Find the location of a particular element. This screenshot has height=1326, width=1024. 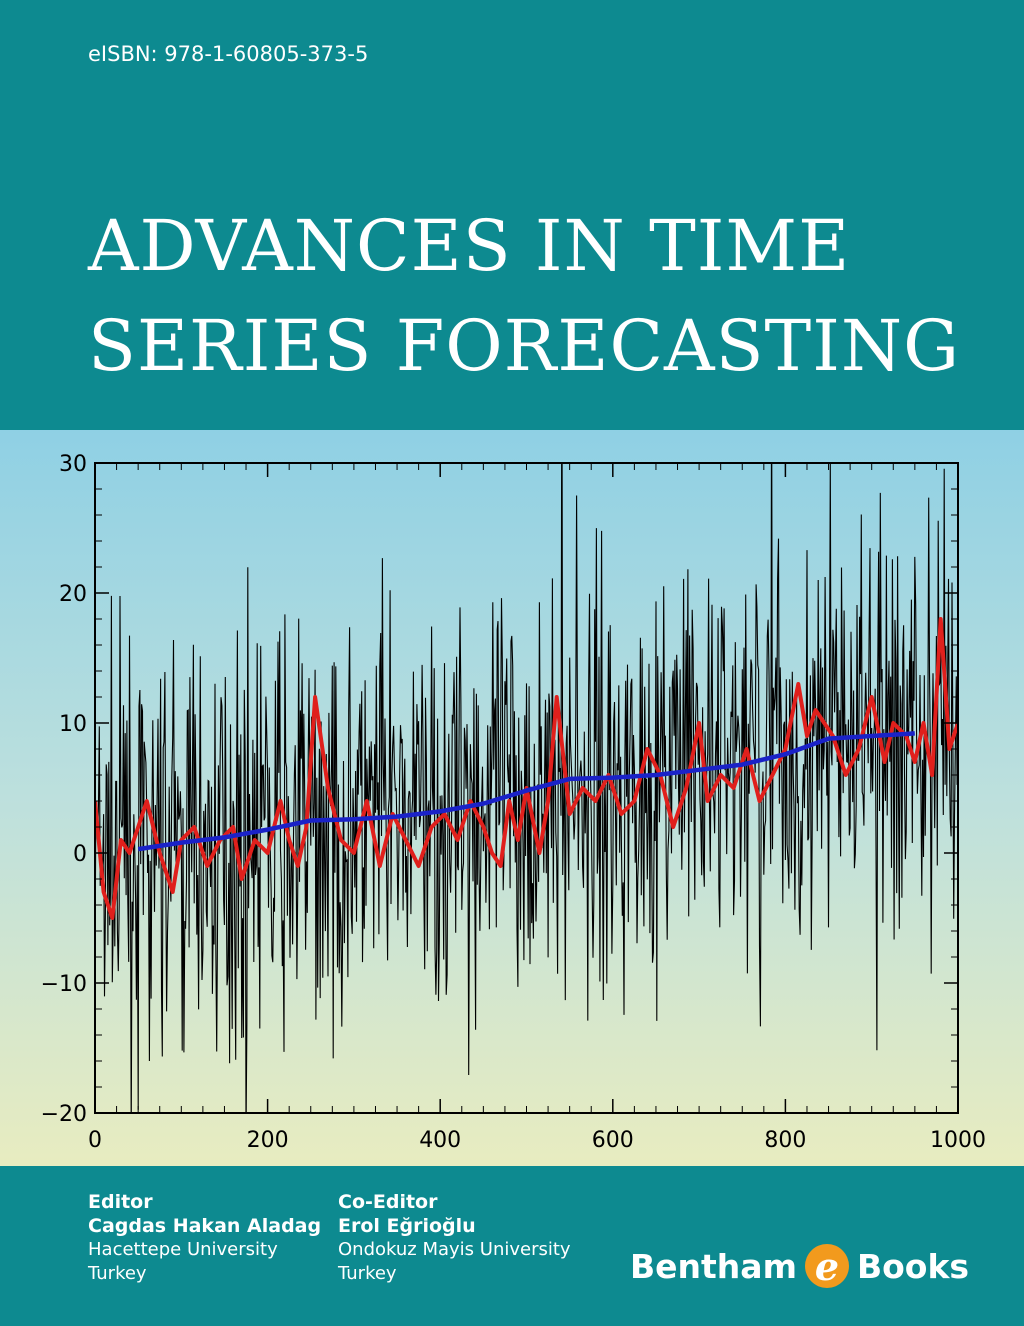

y-tick-label: 10 is located at coordinates (73, 724).